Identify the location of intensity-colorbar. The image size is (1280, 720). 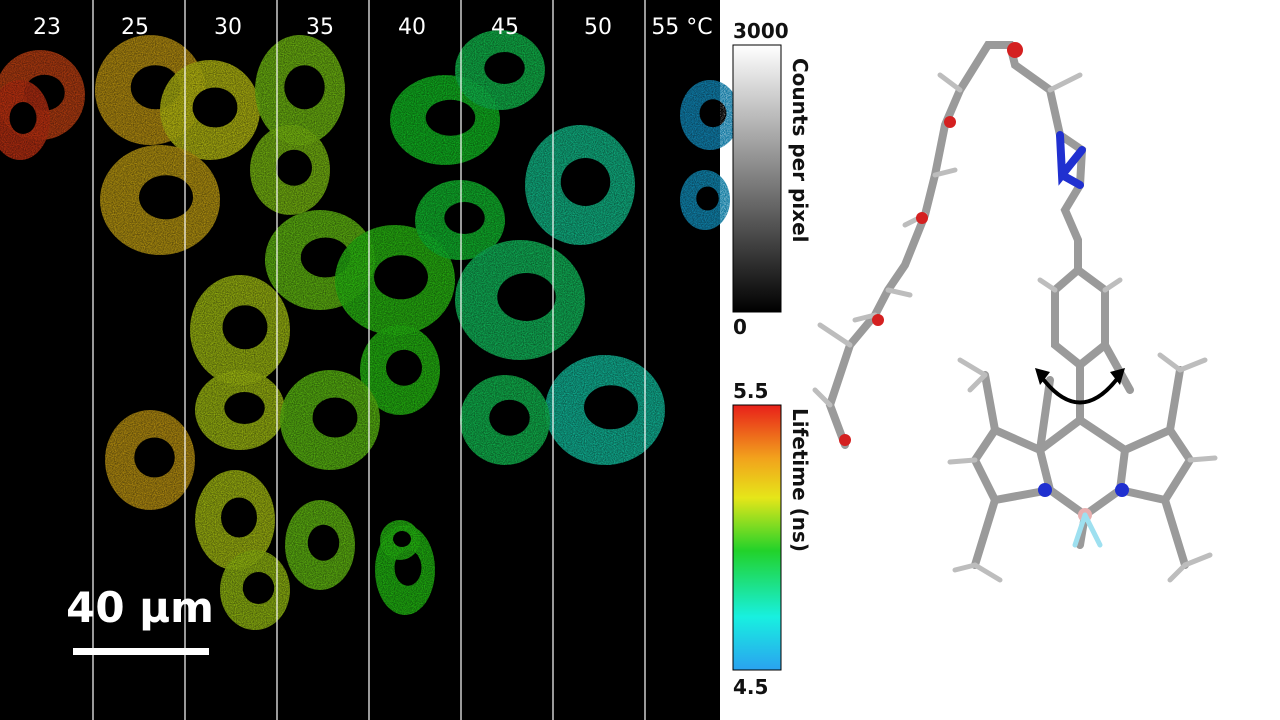
(757, 178).